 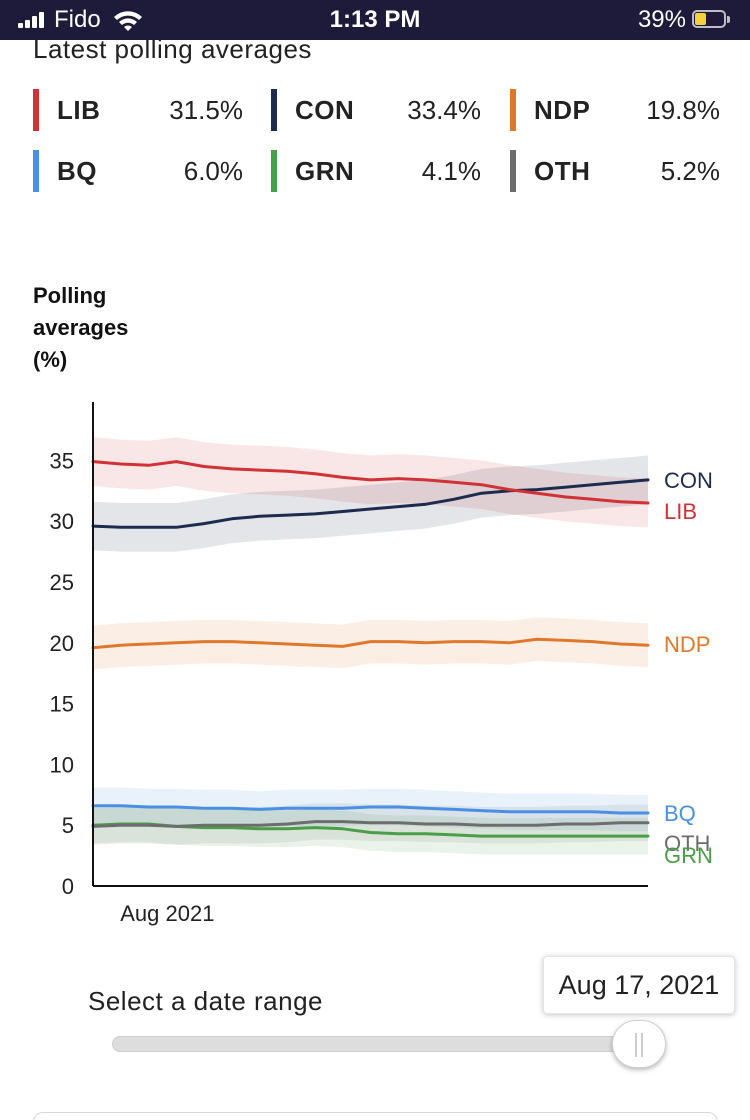 I want to click on average-item-ndp: NDP 19.8%, so click(x=615, y=110).